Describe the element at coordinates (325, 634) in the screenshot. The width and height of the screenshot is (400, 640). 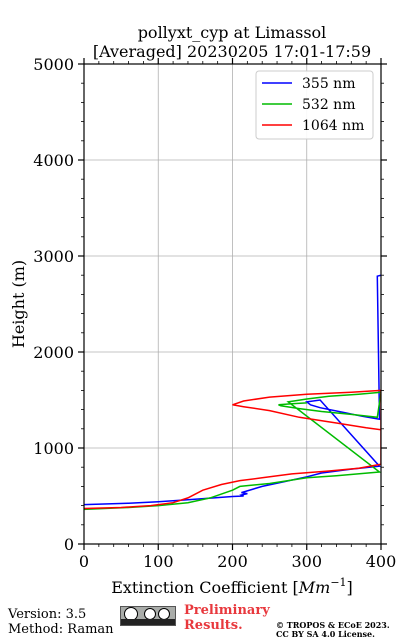
I see `copyright-line2: CC BY SA 4.0 License.` at that location.